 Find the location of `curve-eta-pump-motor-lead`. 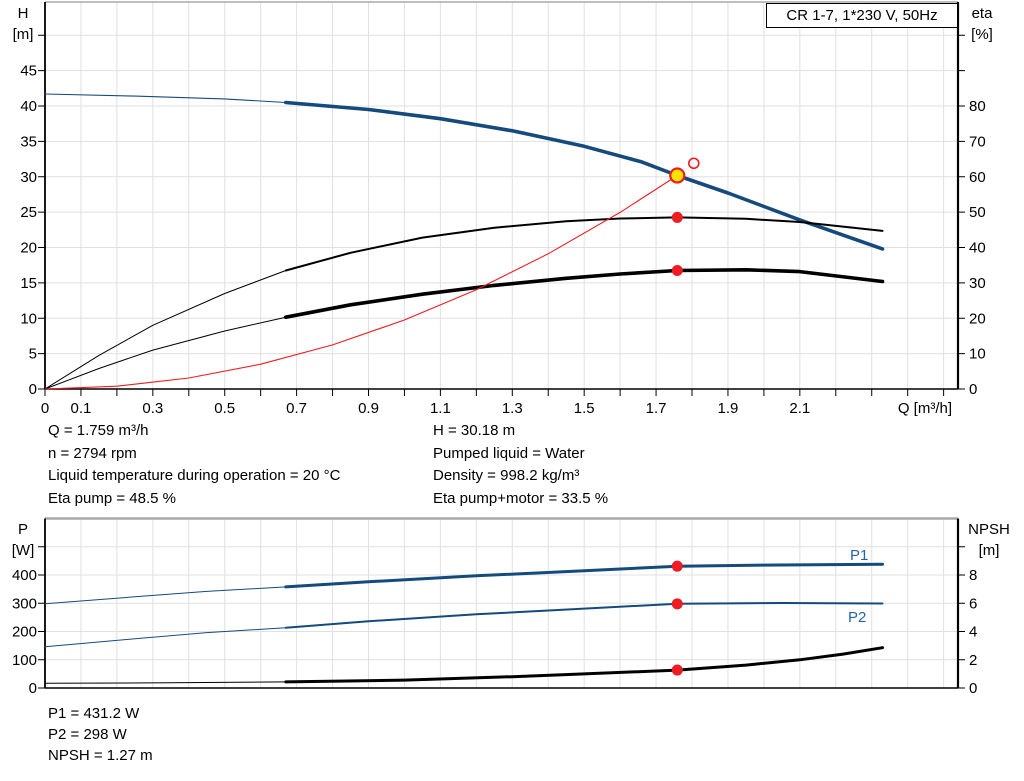

curve-eta-pump-motor-lead is located at coordinates (165, 353).